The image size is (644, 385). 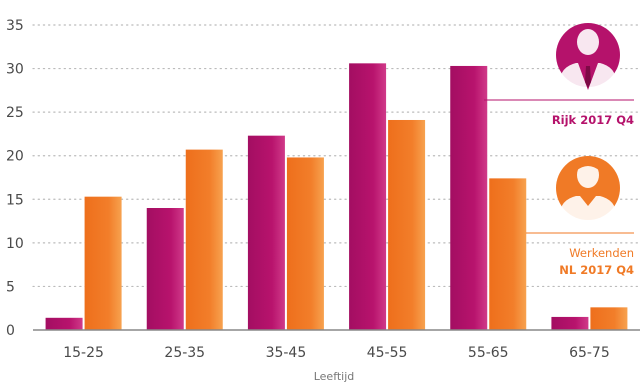 What do you see at coordinates (286, 353) in the screenshot?
I see `x-category-label: 35-45` at bounding box center [286, 353].